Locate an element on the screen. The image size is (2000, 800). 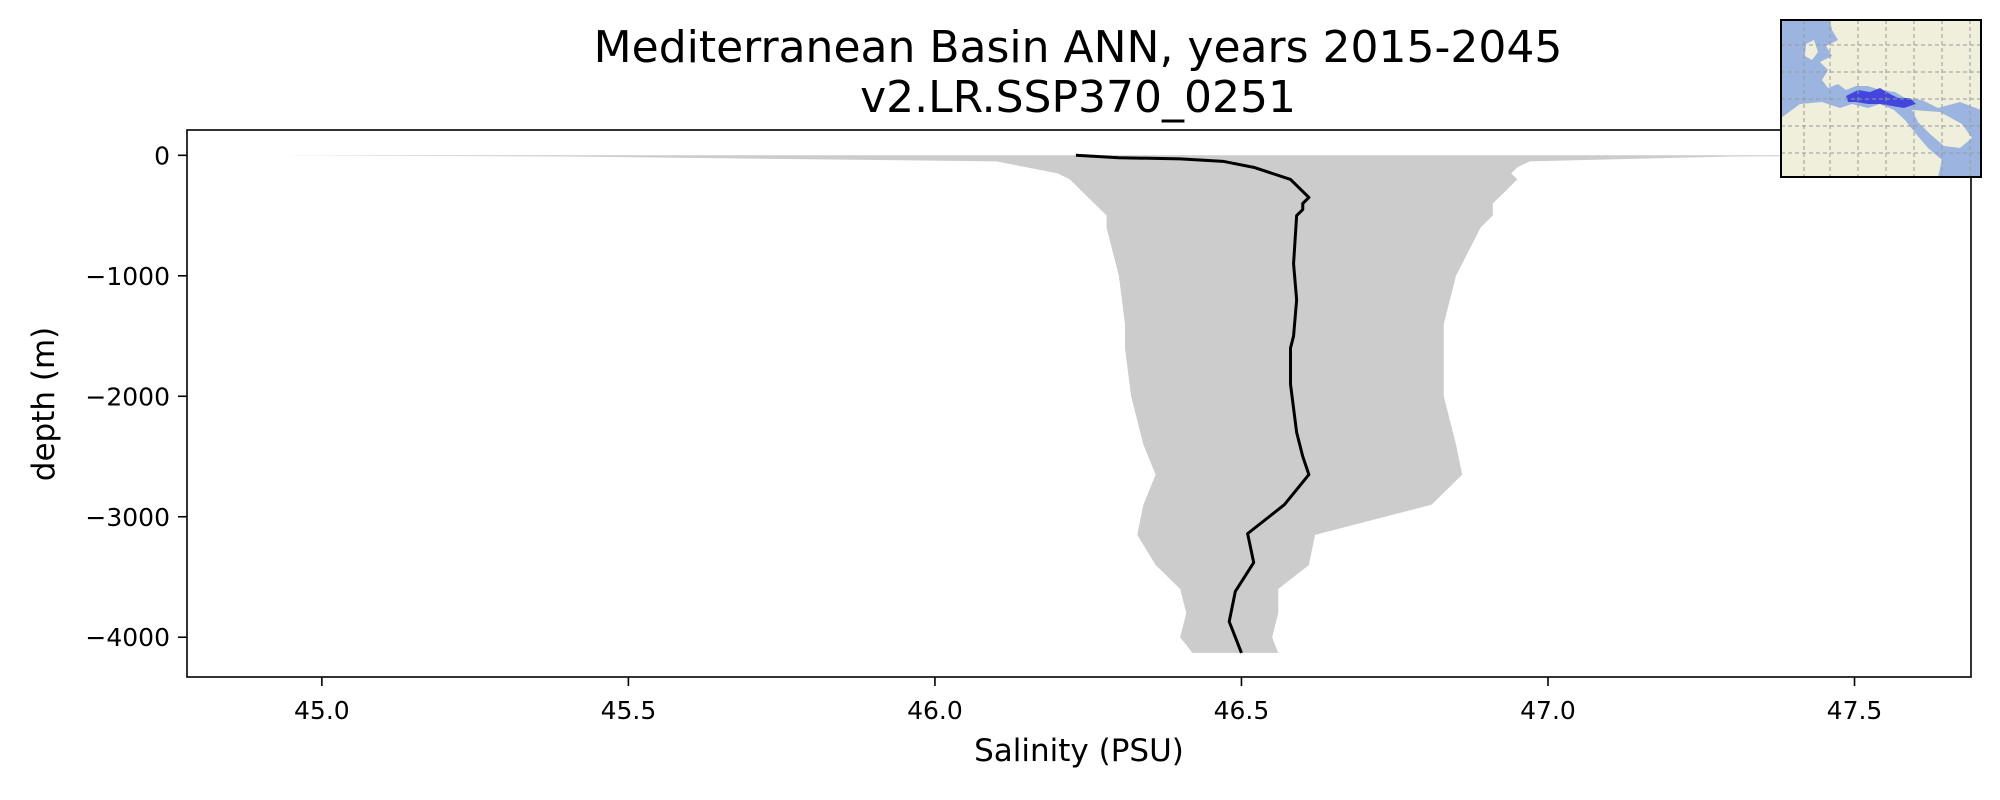
map-land-africa is located at coordinates (1861, 139).